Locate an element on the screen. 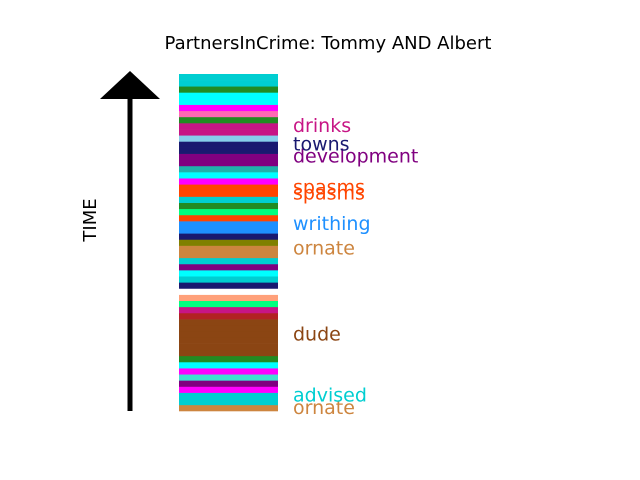  segment-label: writhing is located at coordinates (332, 224).